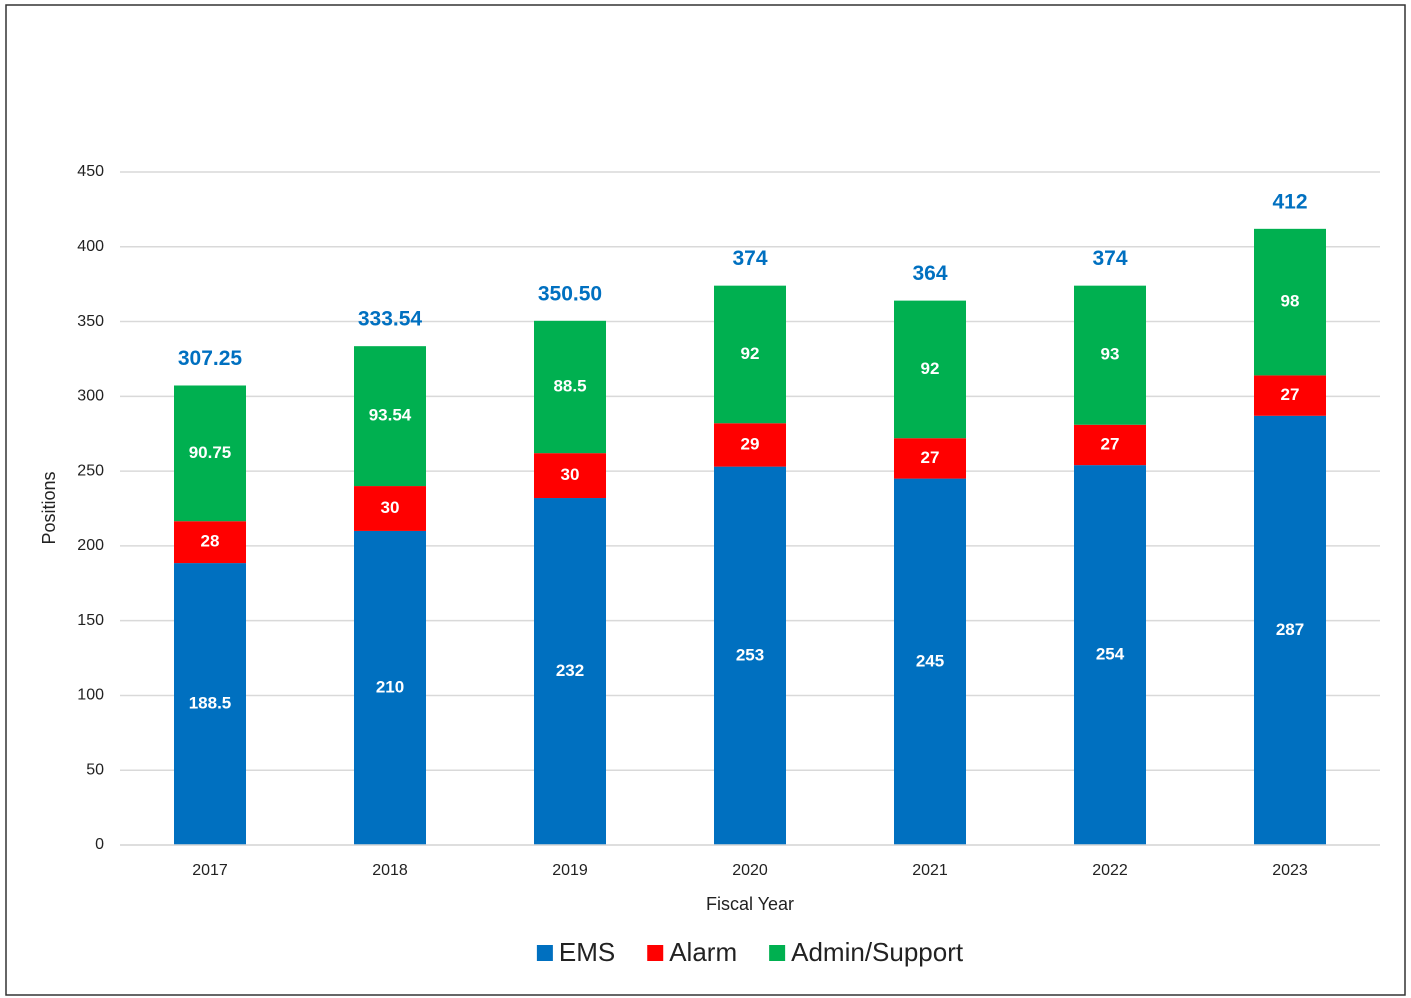 This screenshot has height=998, width=1411. I want to click on y-axis-label: Positions, so click(49, 507).